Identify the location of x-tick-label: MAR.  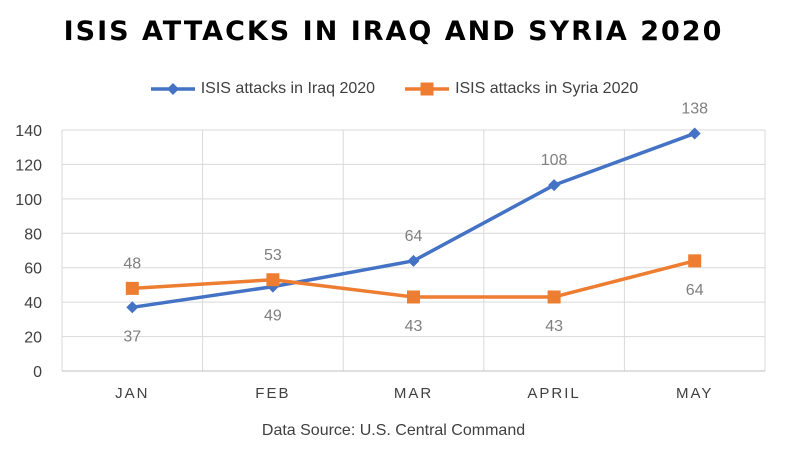
(413, 393).